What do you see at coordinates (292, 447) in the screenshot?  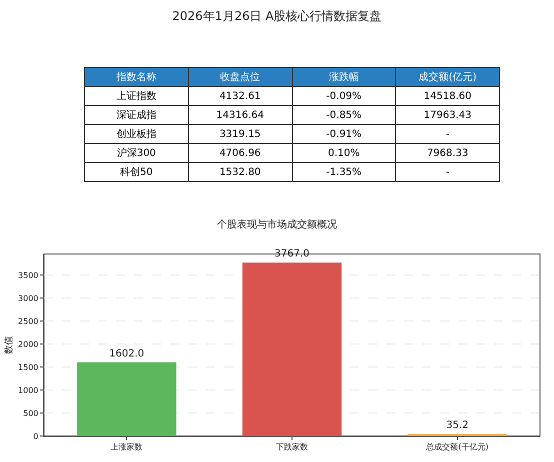 I see `x-tick-label: 下跌家数` at bounding box center [292, 447].